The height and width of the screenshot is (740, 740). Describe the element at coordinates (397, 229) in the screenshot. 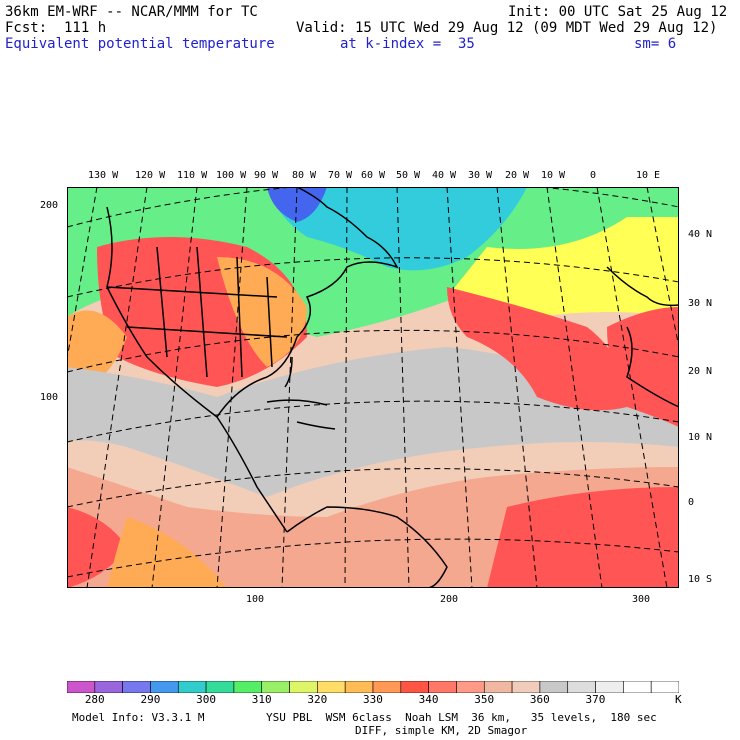

I see `cyan-region` at that location.